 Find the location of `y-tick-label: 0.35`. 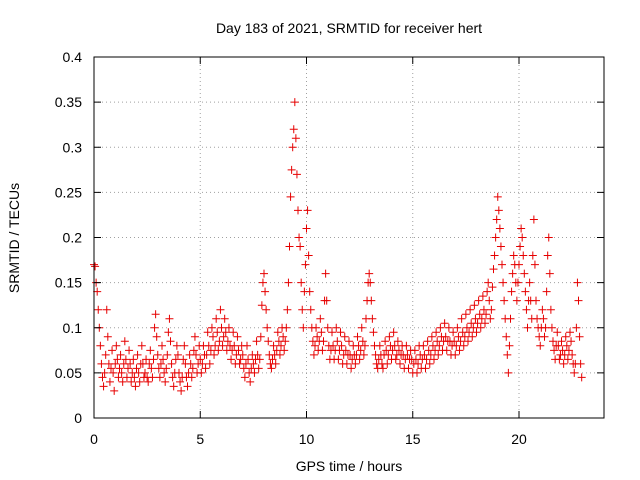

y-tick-label: 0.35 is located at coordinates (68, 102).